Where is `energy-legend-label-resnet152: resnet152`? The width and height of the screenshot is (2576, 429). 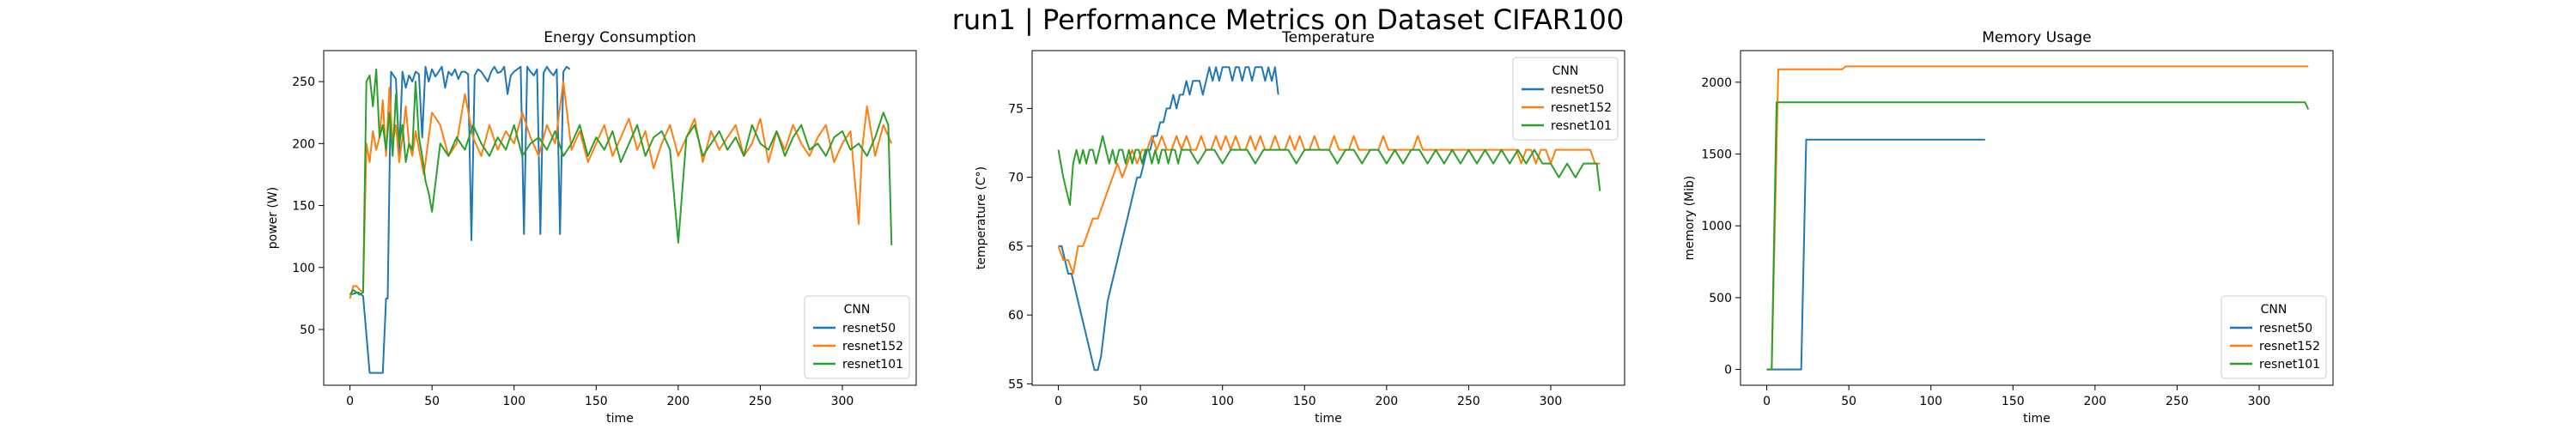 energy-legend-label-resnet152: resnet152 is located at coordinates (872, 346).